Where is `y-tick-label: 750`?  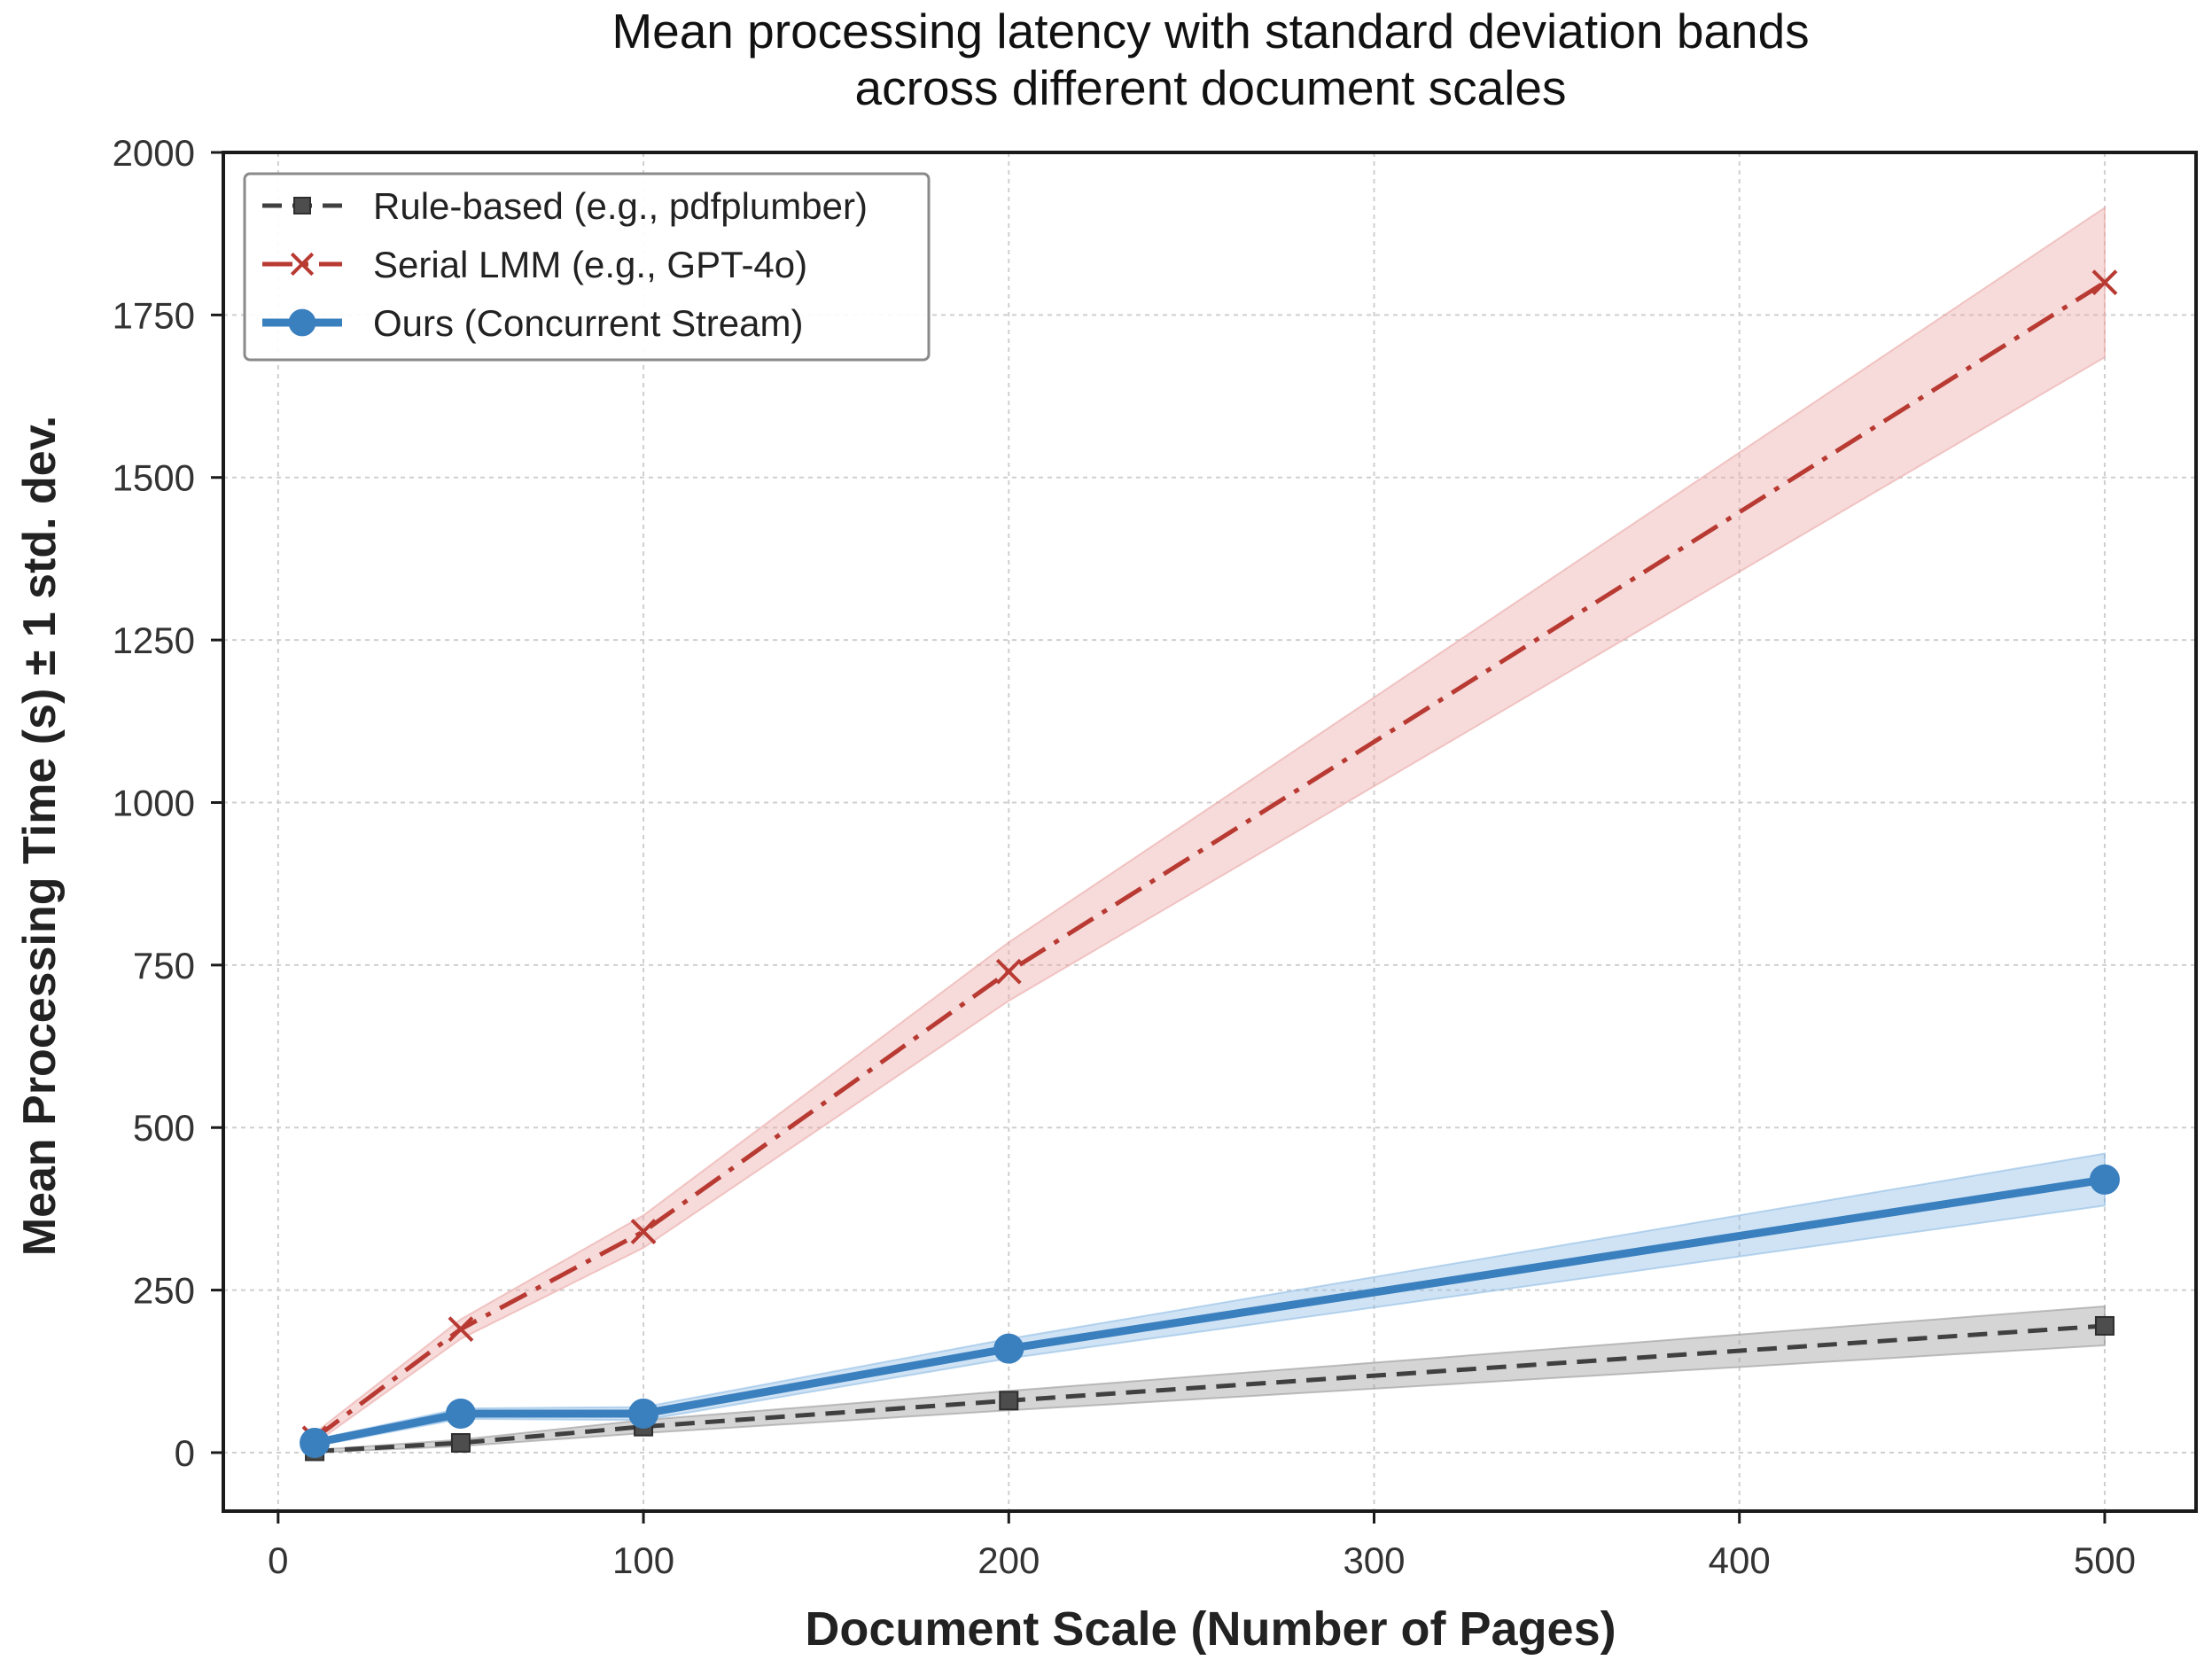 y-tick-label: 750 is located at coordinates (164, 965).